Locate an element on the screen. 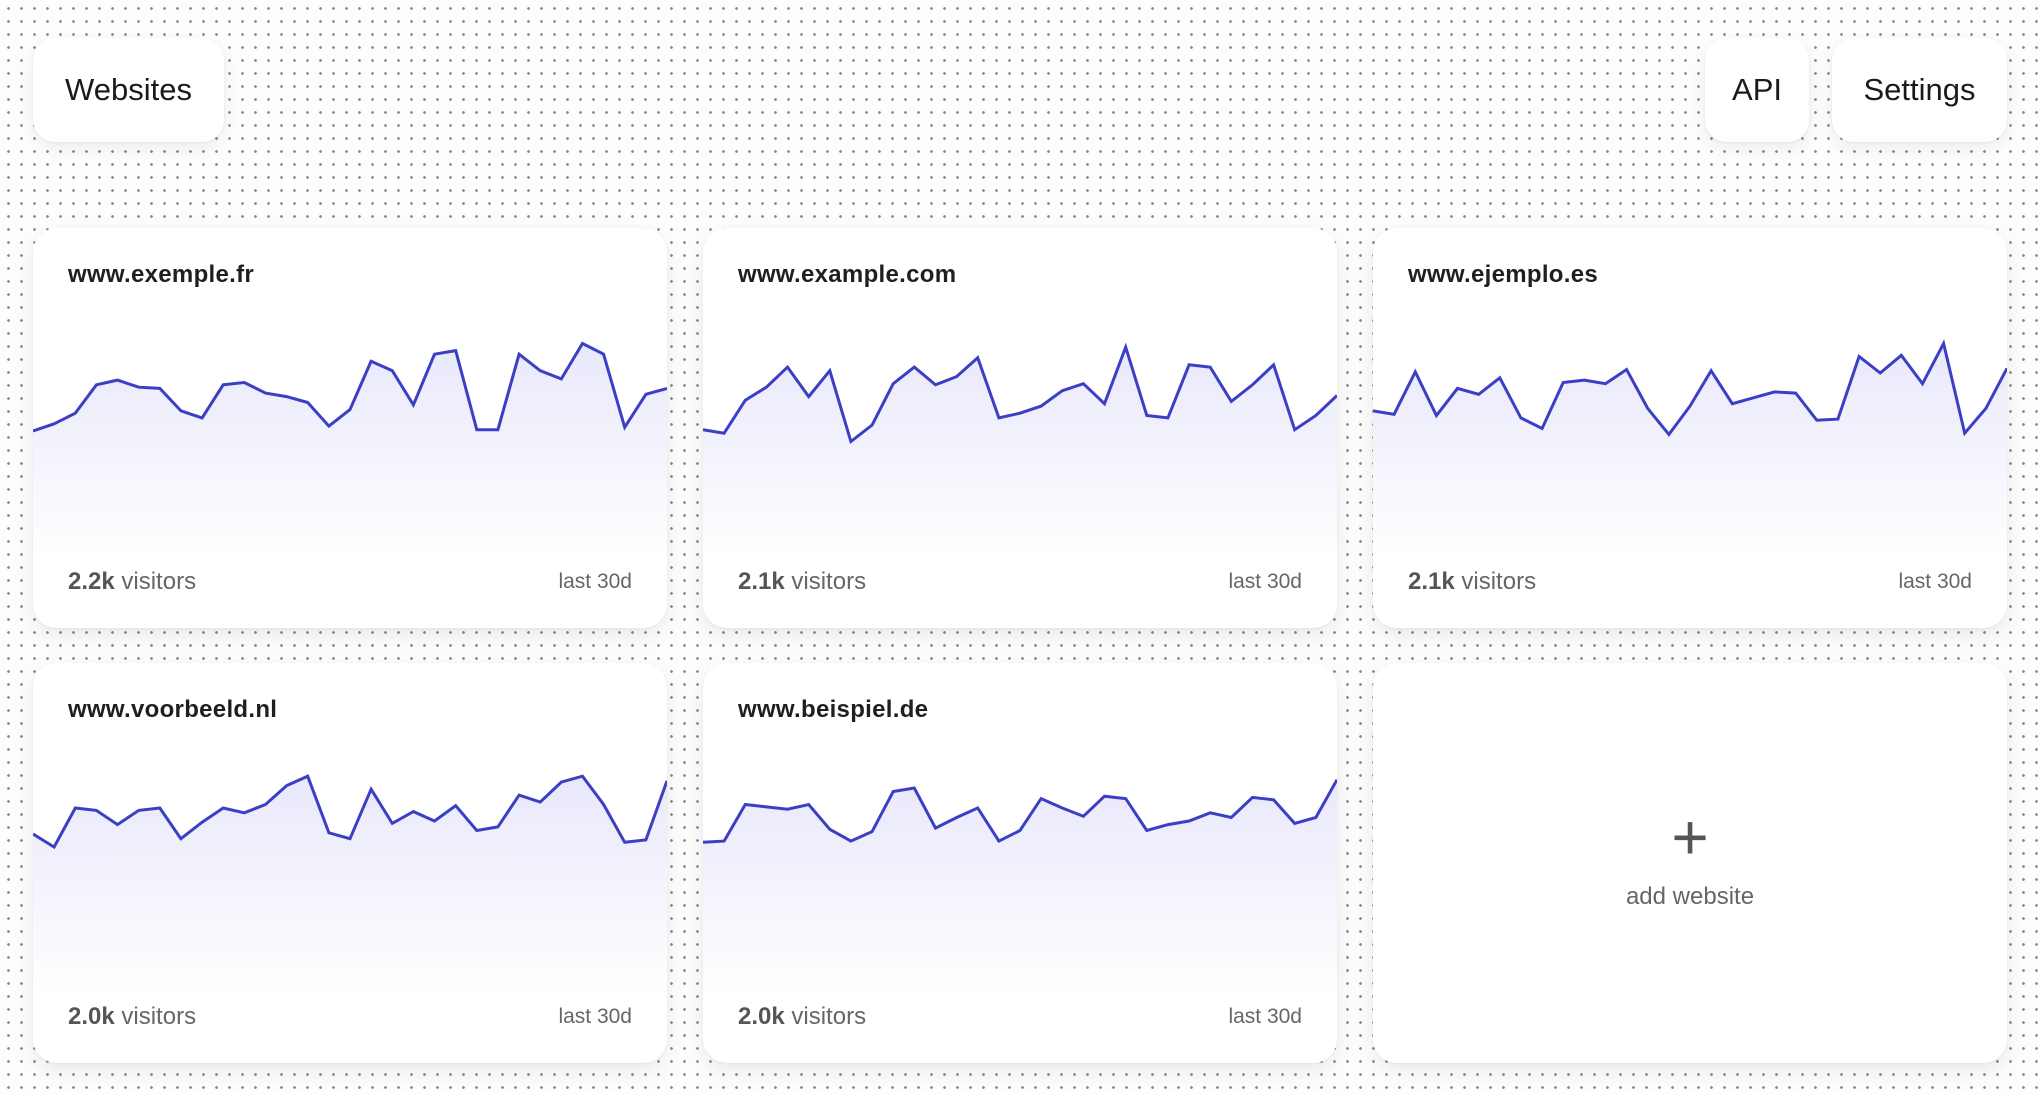  plus-icon: + is located at coordinates (1690, 837).